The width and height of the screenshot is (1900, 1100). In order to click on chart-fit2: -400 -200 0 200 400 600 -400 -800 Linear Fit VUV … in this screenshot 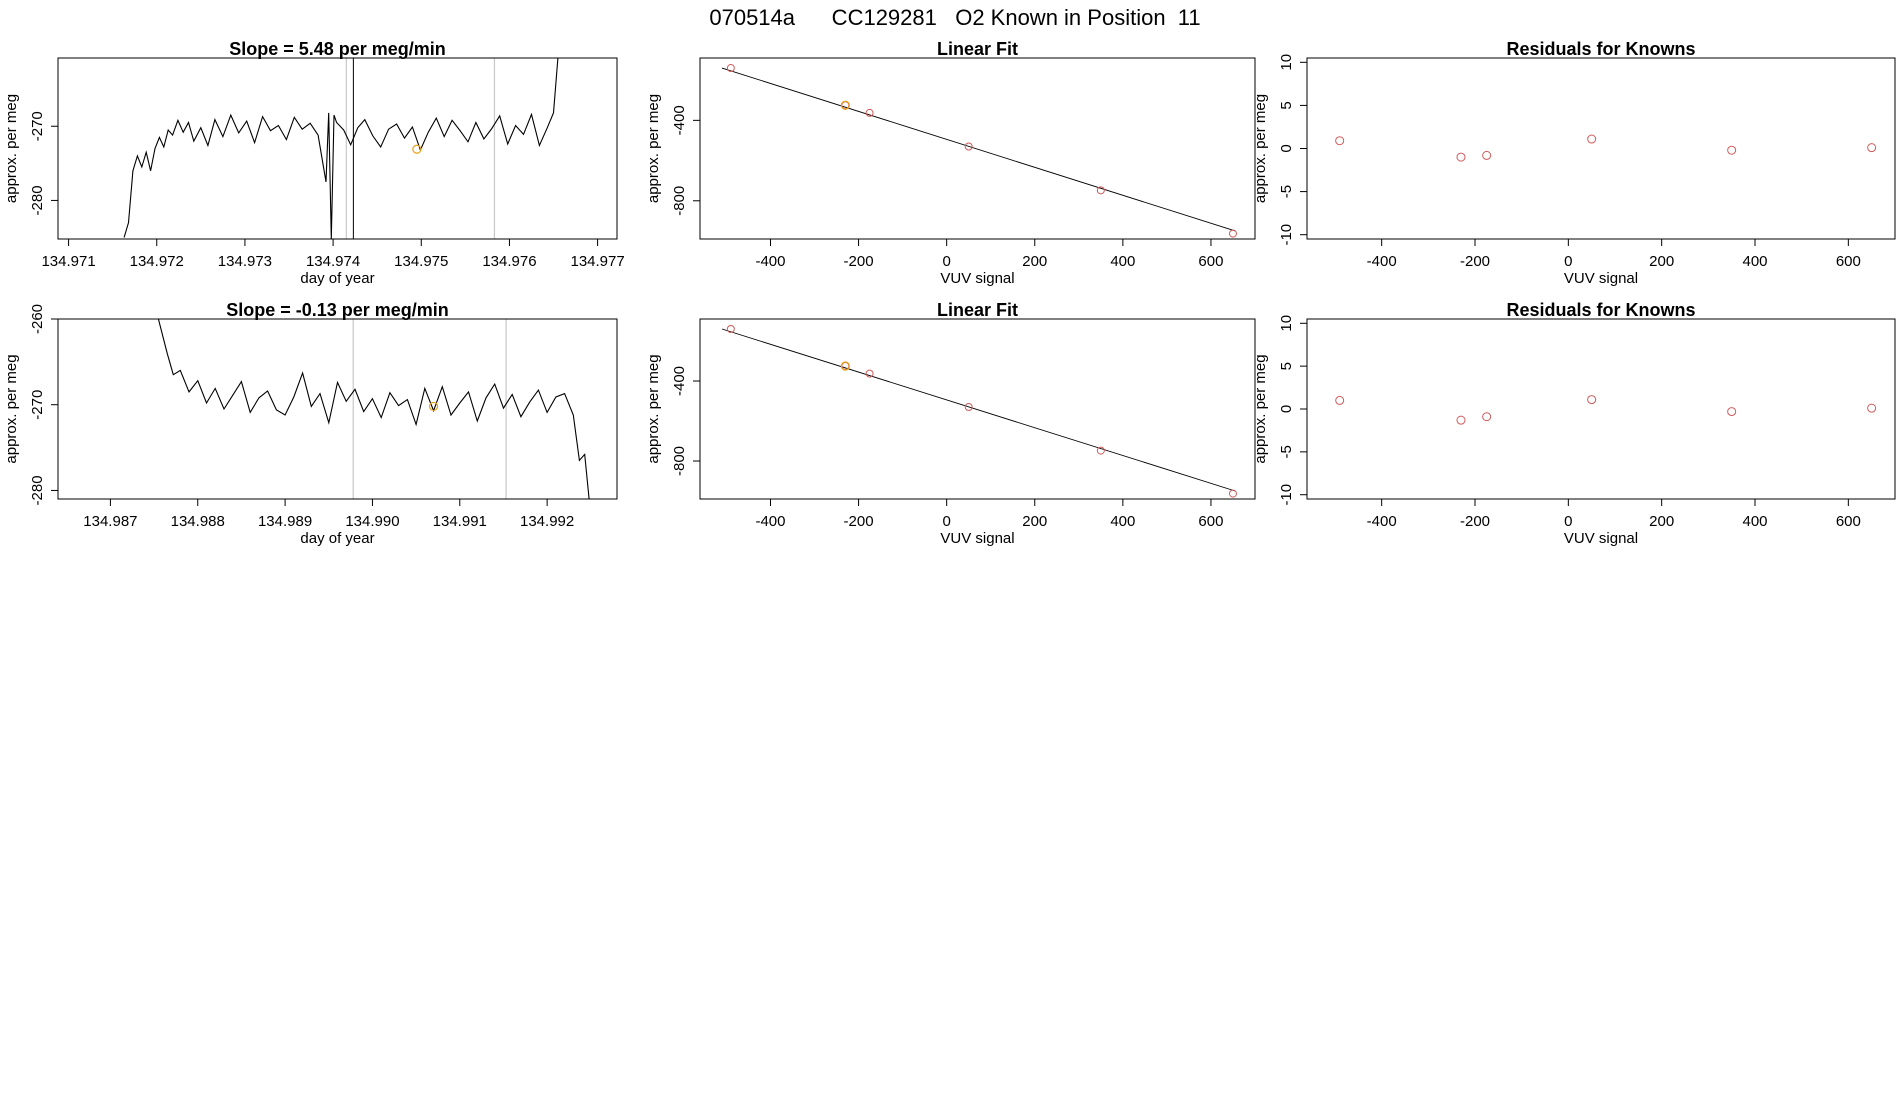, I will do `click(950, 423)`.